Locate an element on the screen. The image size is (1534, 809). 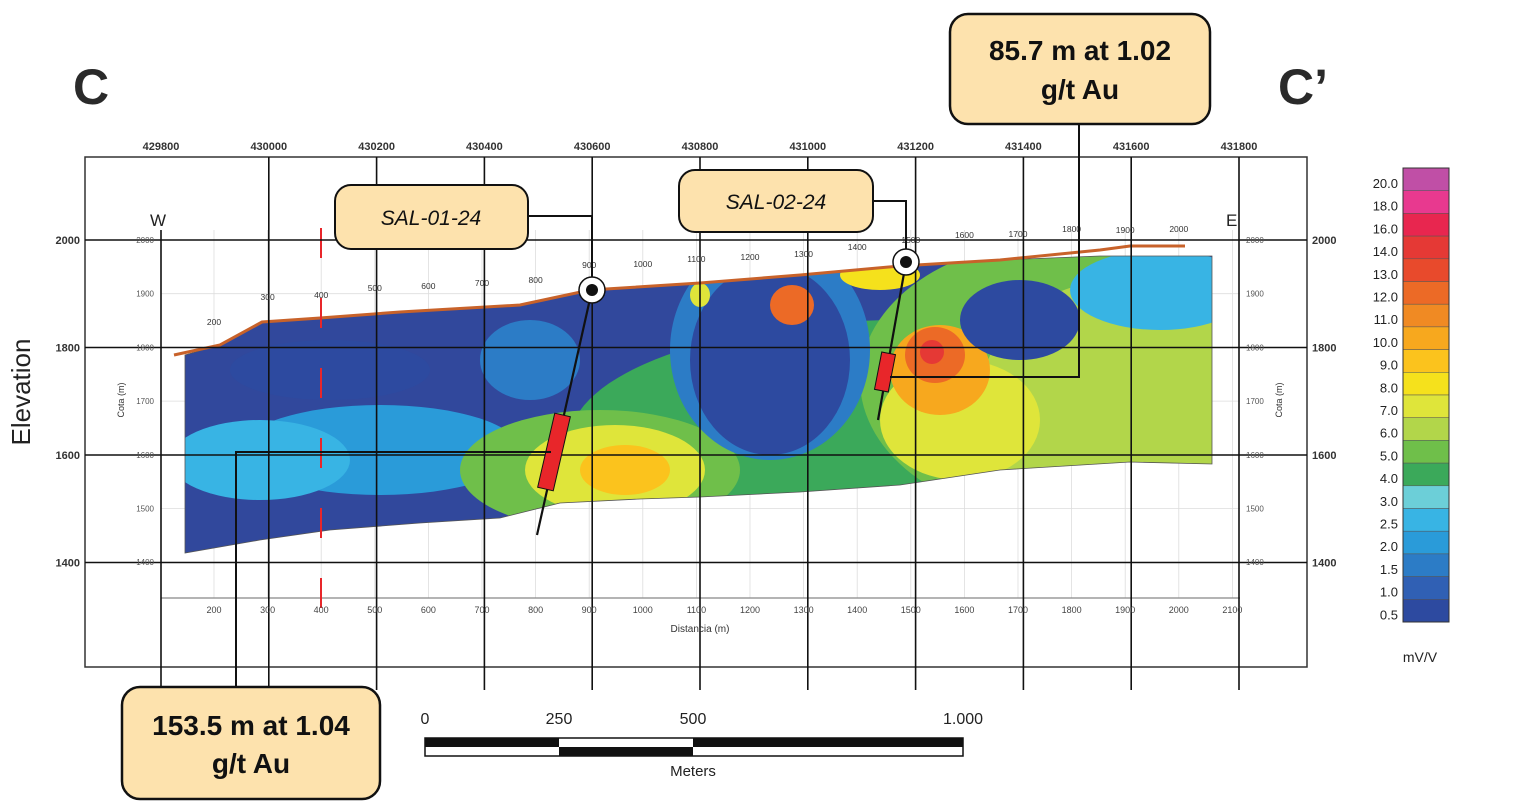
scale-bar: 0 250 500 1.000 Meters is located at coordinates (702, 745).